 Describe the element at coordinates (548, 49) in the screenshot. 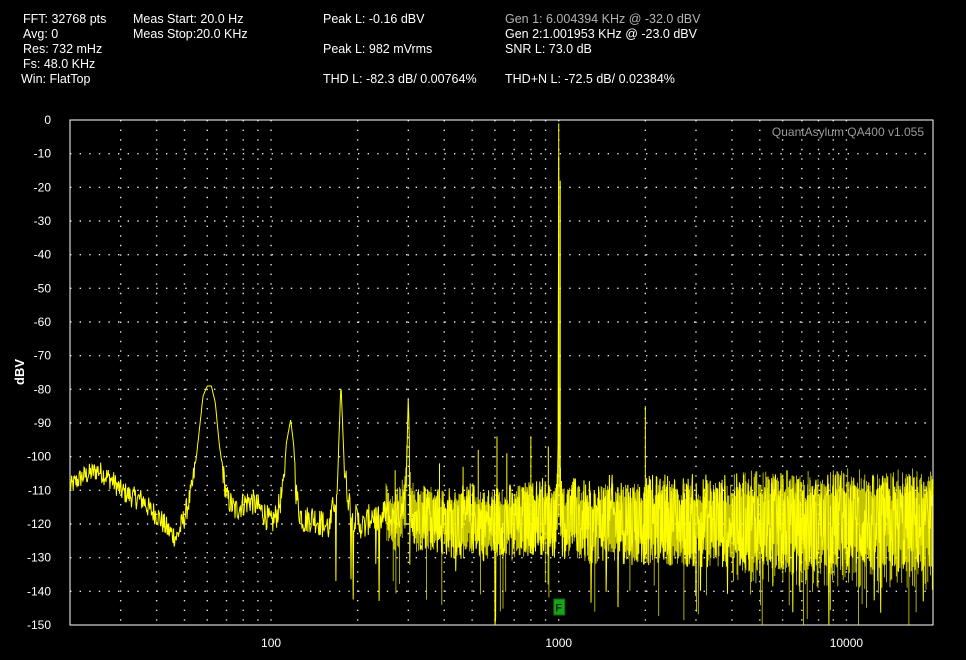

I see `snr-readout: SNR L: 73.0 dB` at that location.